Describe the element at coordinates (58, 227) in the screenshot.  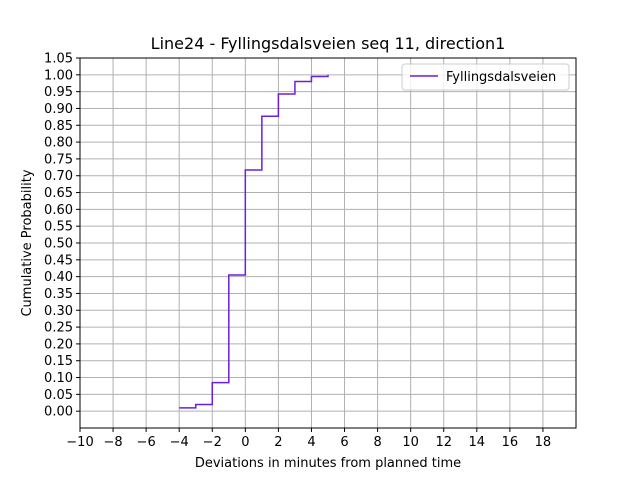
I see `y-tick-label: 0.55` at that location.